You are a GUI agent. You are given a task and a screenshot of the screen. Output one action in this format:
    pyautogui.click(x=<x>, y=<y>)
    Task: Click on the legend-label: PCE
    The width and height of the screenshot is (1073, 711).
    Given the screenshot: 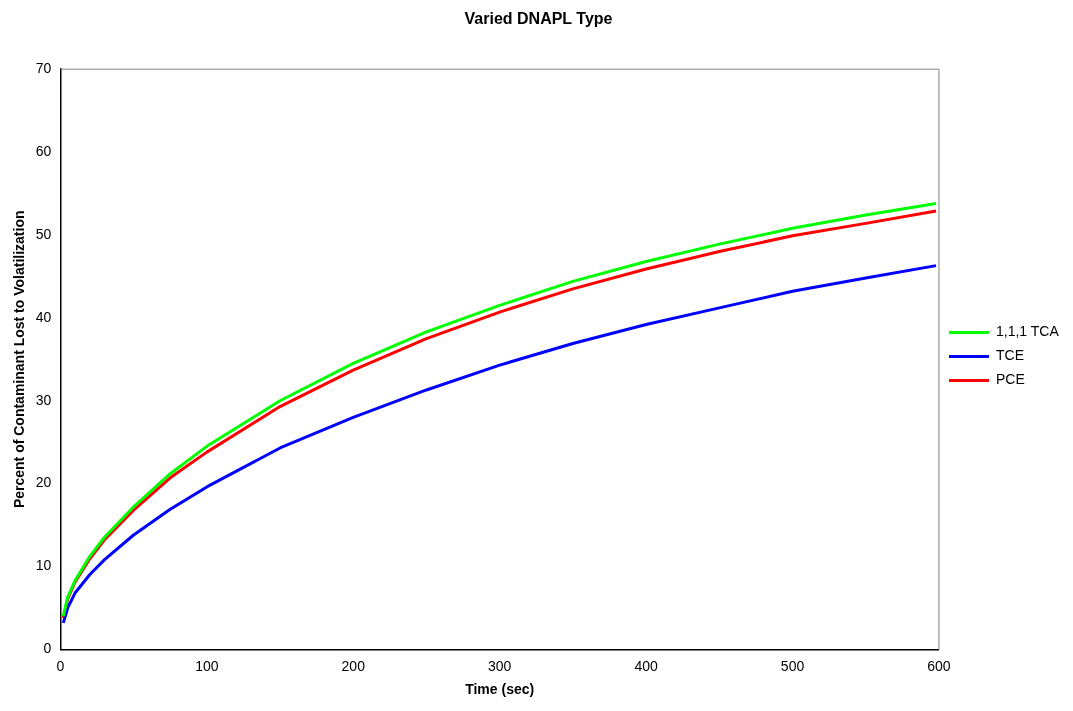 What is the action you would take?
    pyautogui.click(x=1010, y=379)
    